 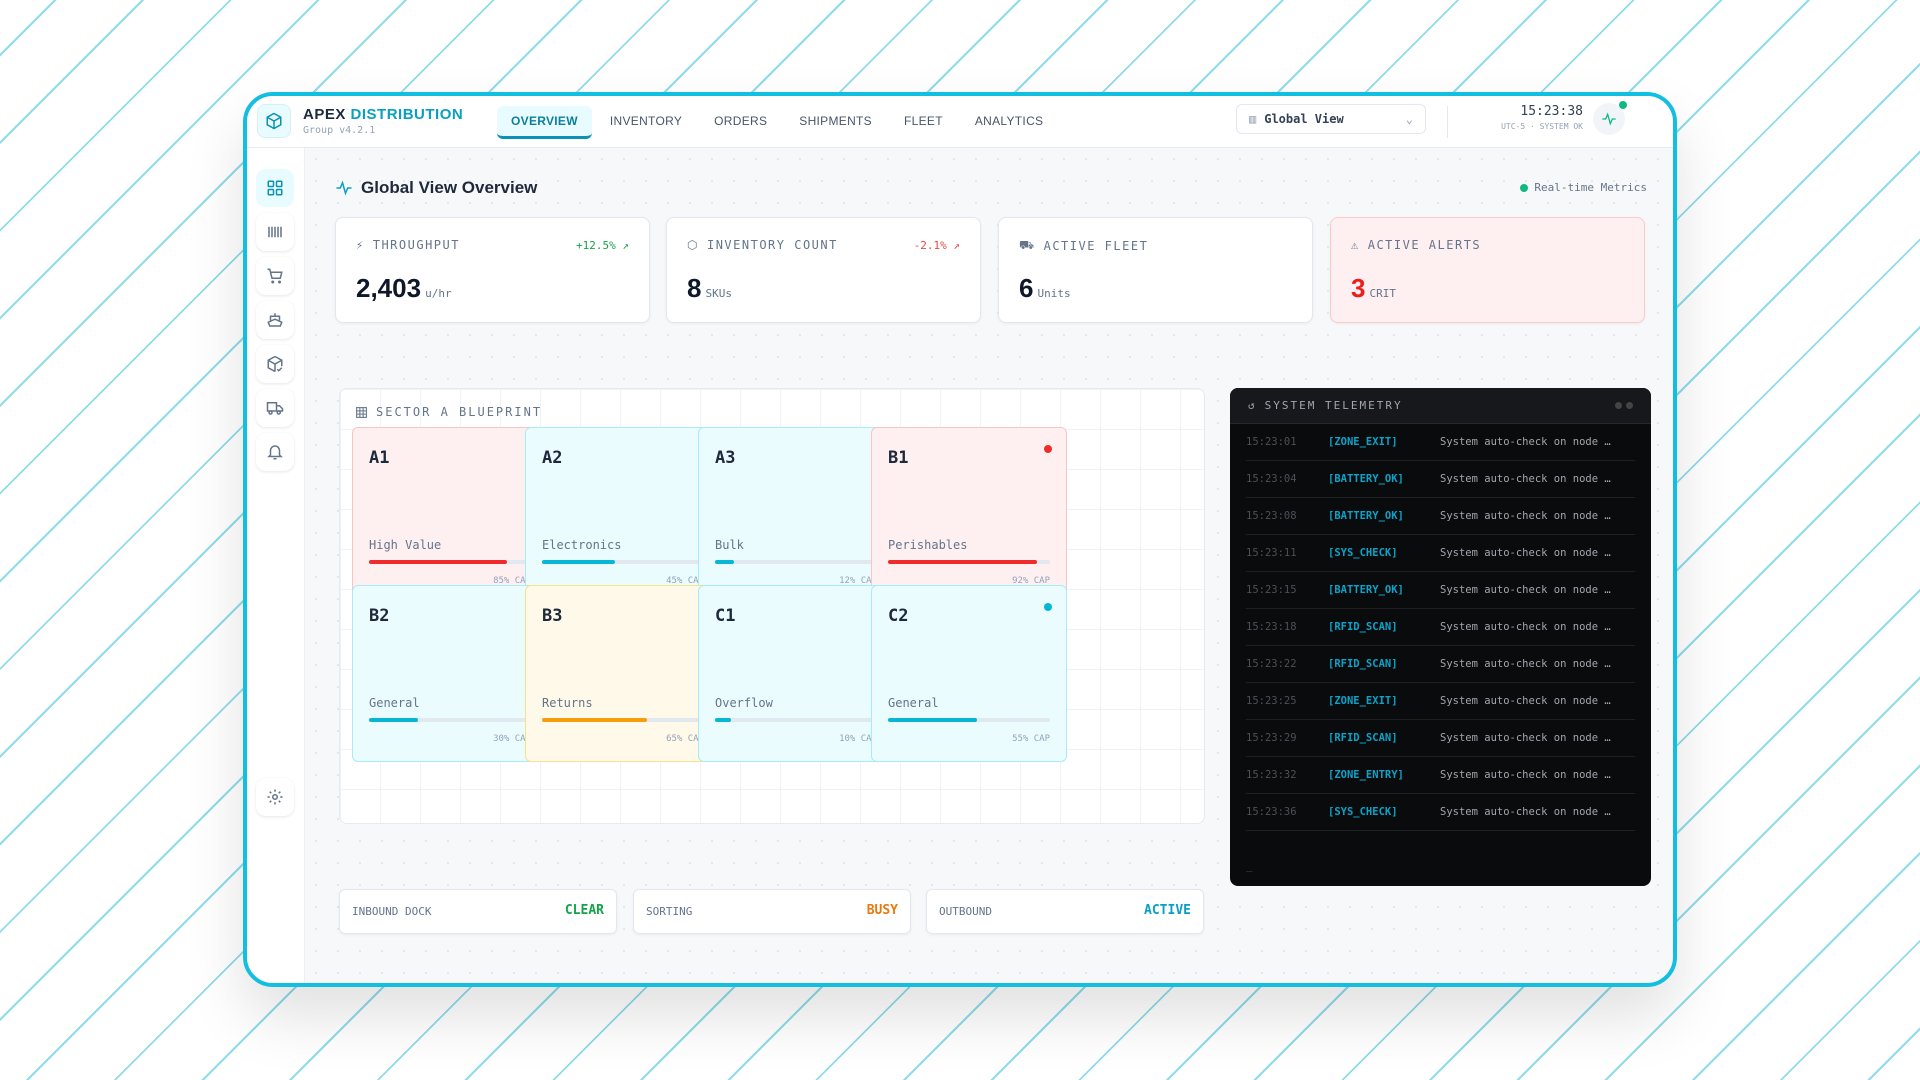 I want to click on sidebar-alerts, so click(x=275, y=452).